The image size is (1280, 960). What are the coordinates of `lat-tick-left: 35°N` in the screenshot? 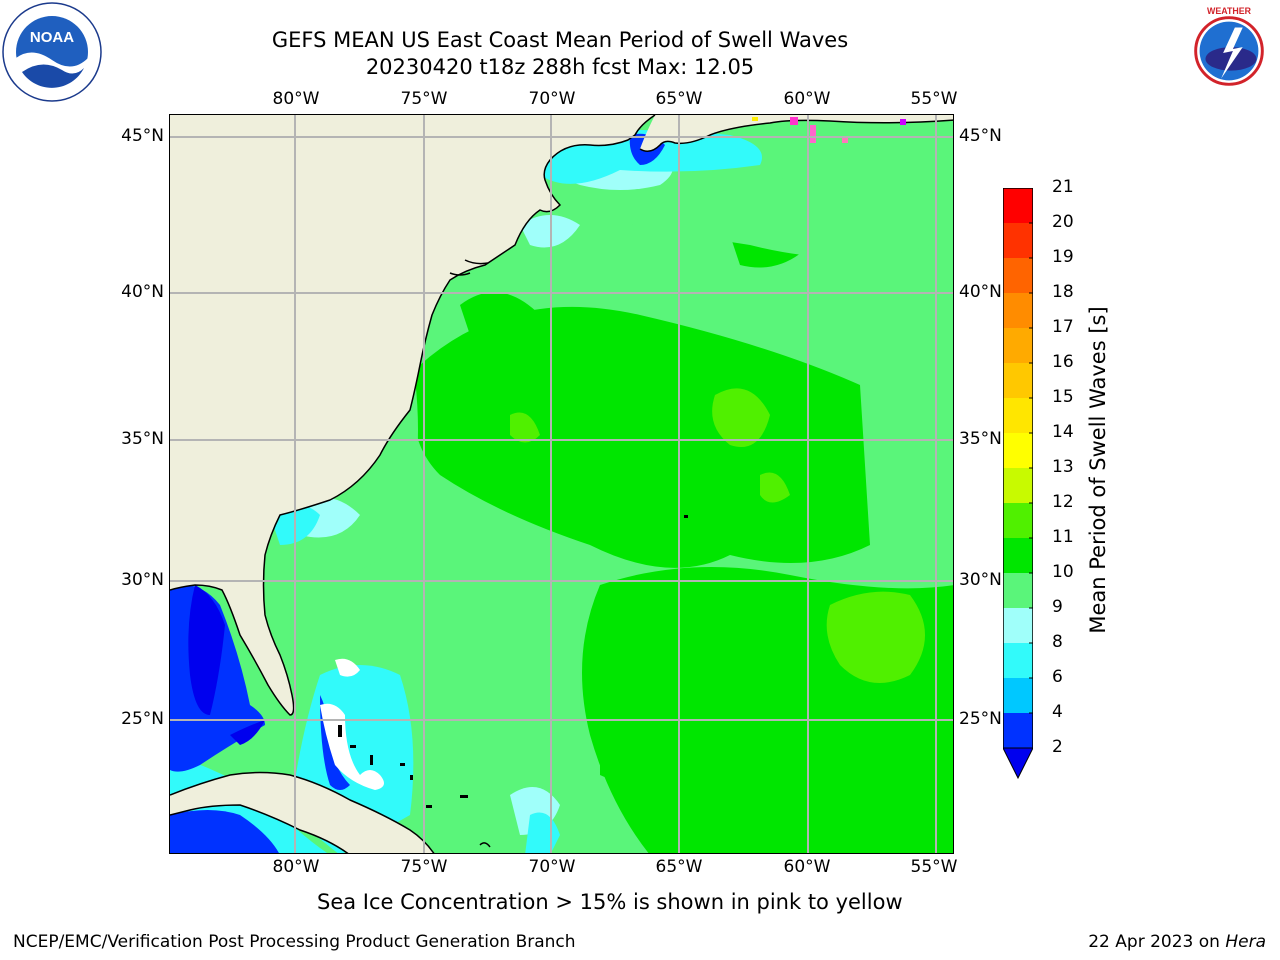 It's located at (142, 439).